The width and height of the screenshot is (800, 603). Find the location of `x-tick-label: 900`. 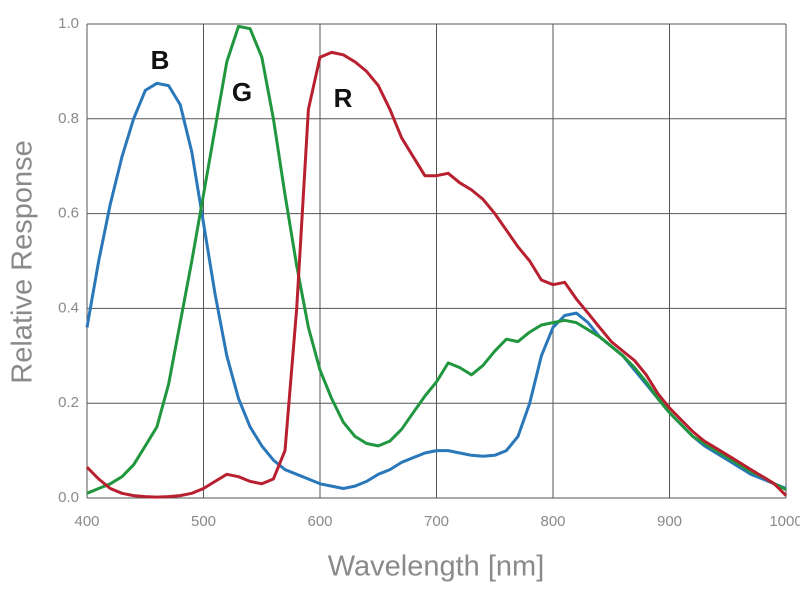

x-tick-label: 900 is located at coordinates (669, 521).